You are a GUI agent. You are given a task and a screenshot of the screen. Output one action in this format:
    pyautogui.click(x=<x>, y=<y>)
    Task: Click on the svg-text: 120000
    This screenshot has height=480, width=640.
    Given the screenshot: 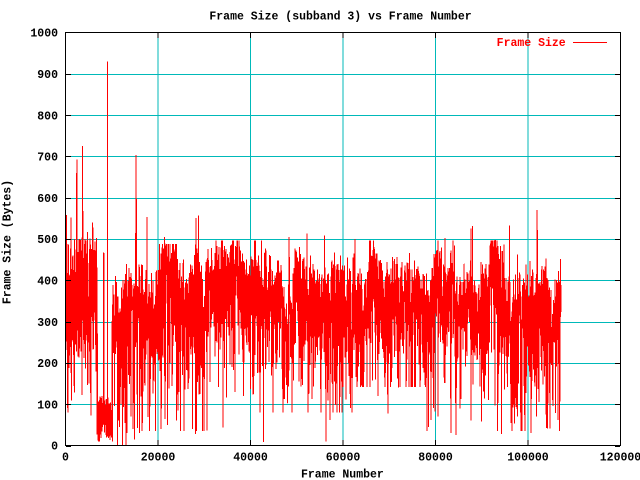 What is the action you would take?
    pyautogui.click(x=620, y=458)
    